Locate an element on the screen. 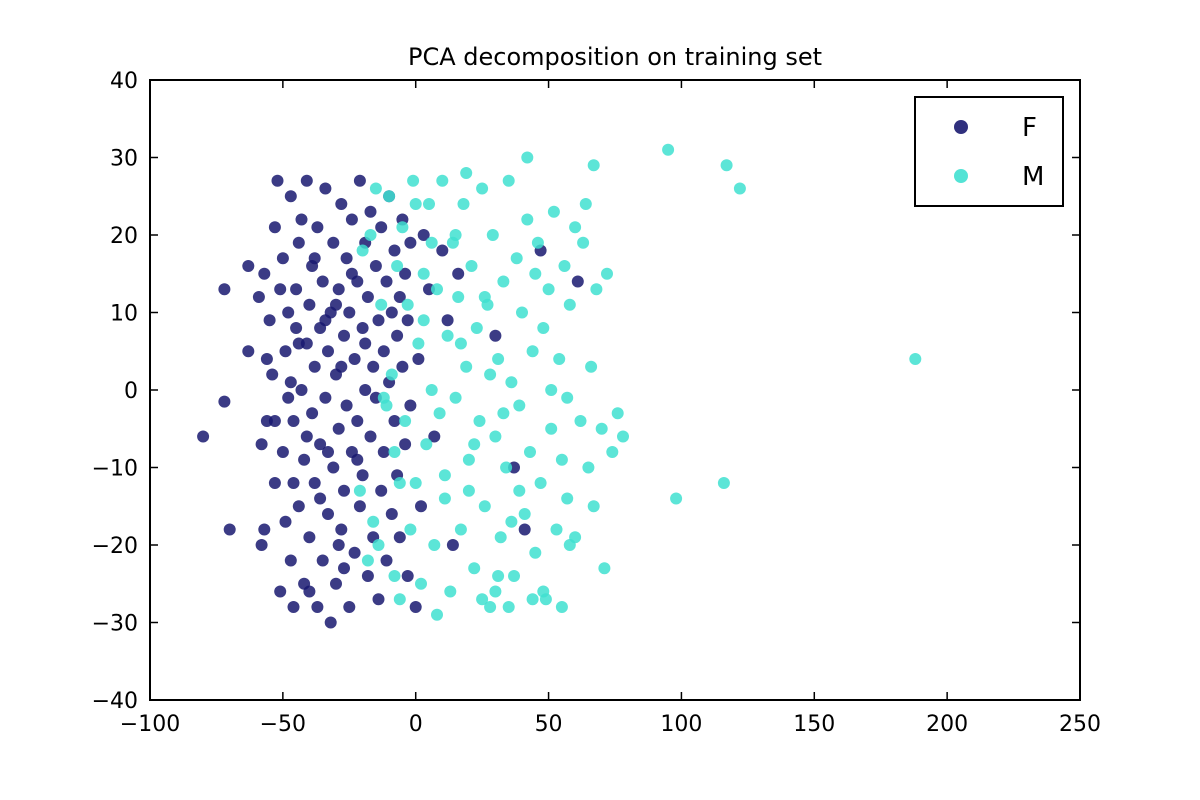 Image resolution: width=1200 pixels, height=800 pixels. y-tick-label: 0 is located at coordinates (131, 391).